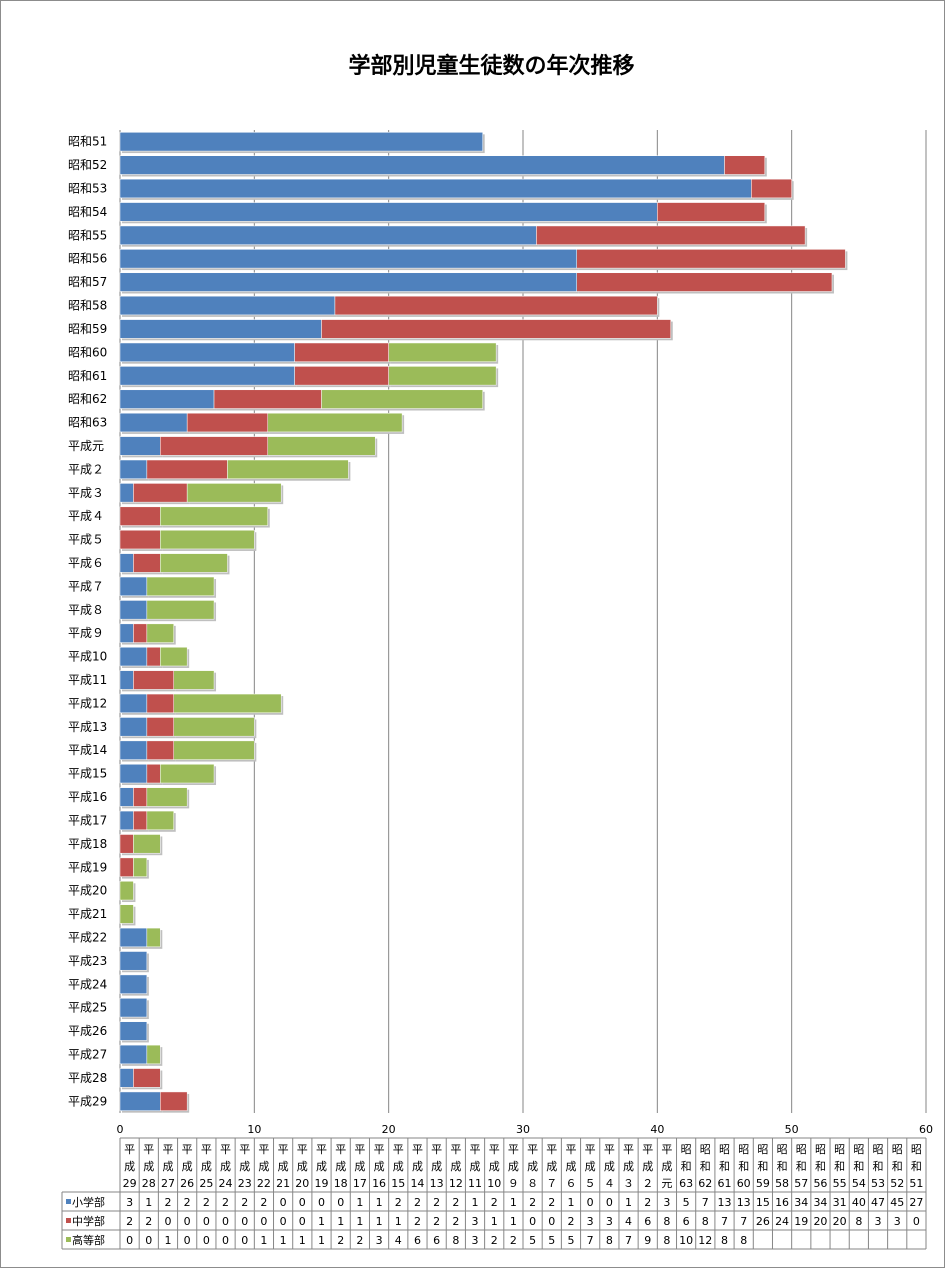  I want to click on table-header-text: ６, so click(570, 1183).